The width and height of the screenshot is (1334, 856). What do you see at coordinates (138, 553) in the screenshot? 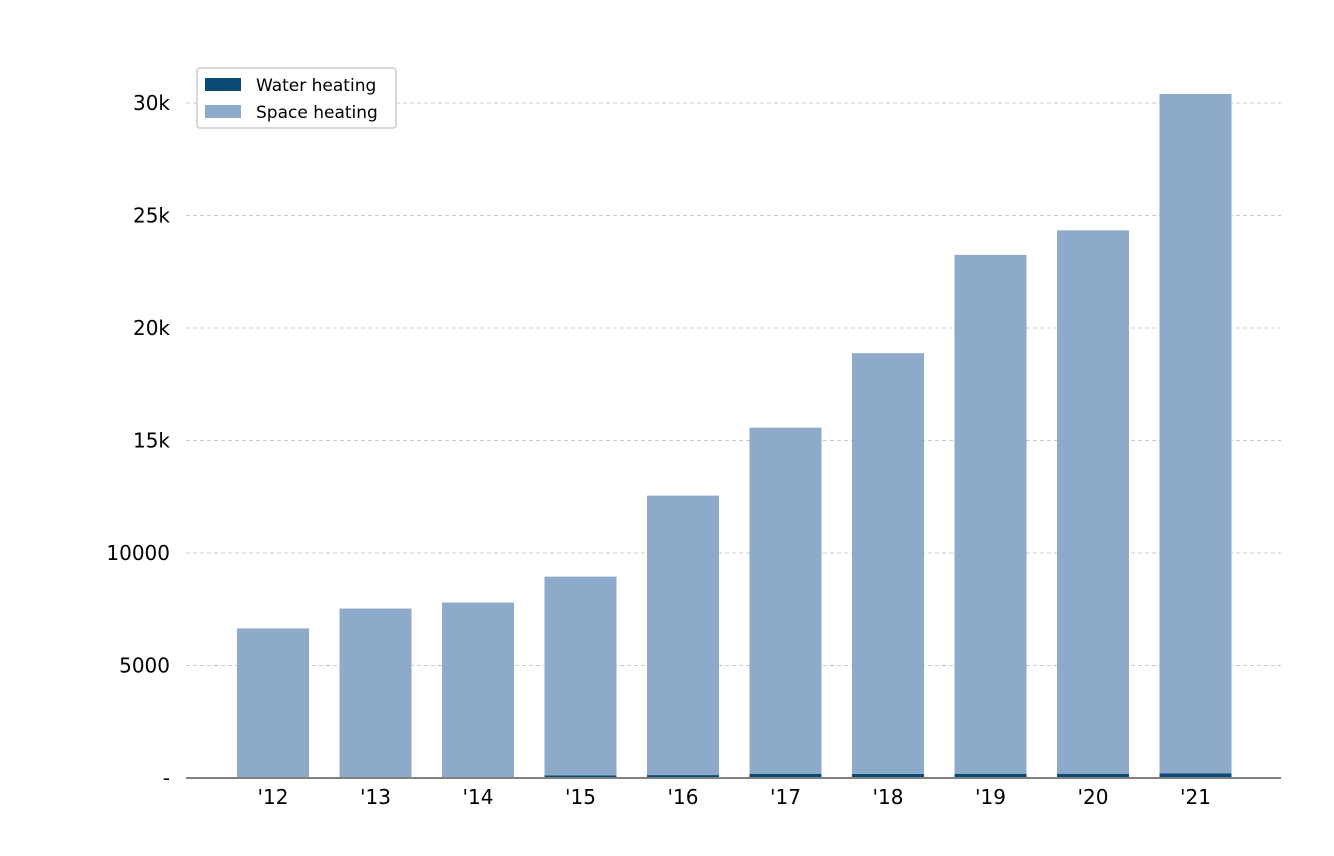
I see `y-tick-label: 10000` at bounding box center [138, 553].